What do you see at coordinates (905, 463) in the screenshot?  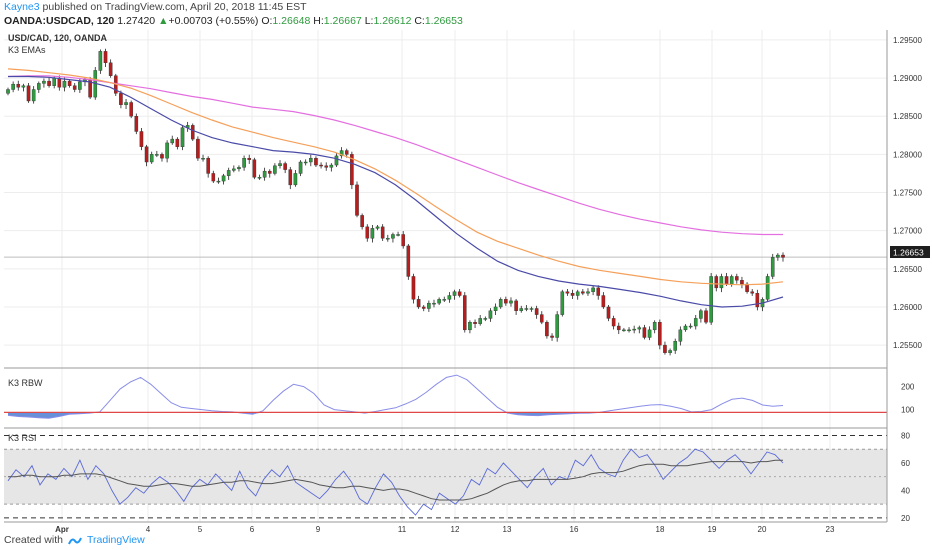 I see `rsi-axis-label: 60` at bounding box center [905, 463].